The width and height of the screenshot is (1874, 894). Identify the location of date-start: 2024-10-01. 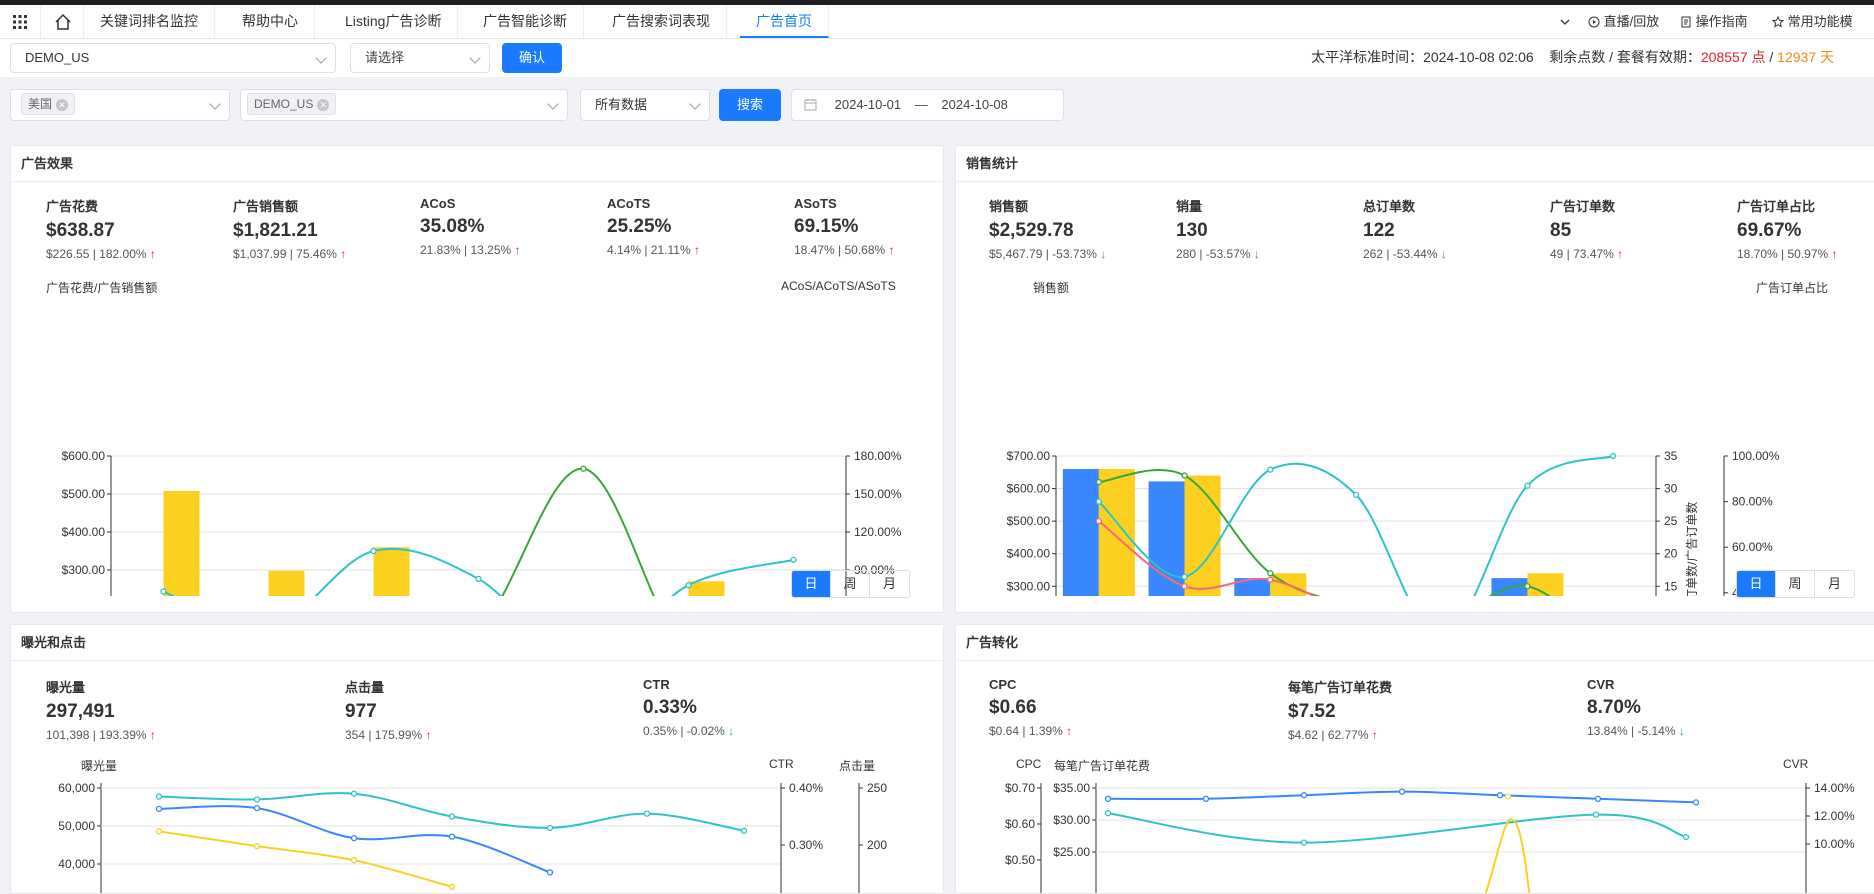
(868, 104).